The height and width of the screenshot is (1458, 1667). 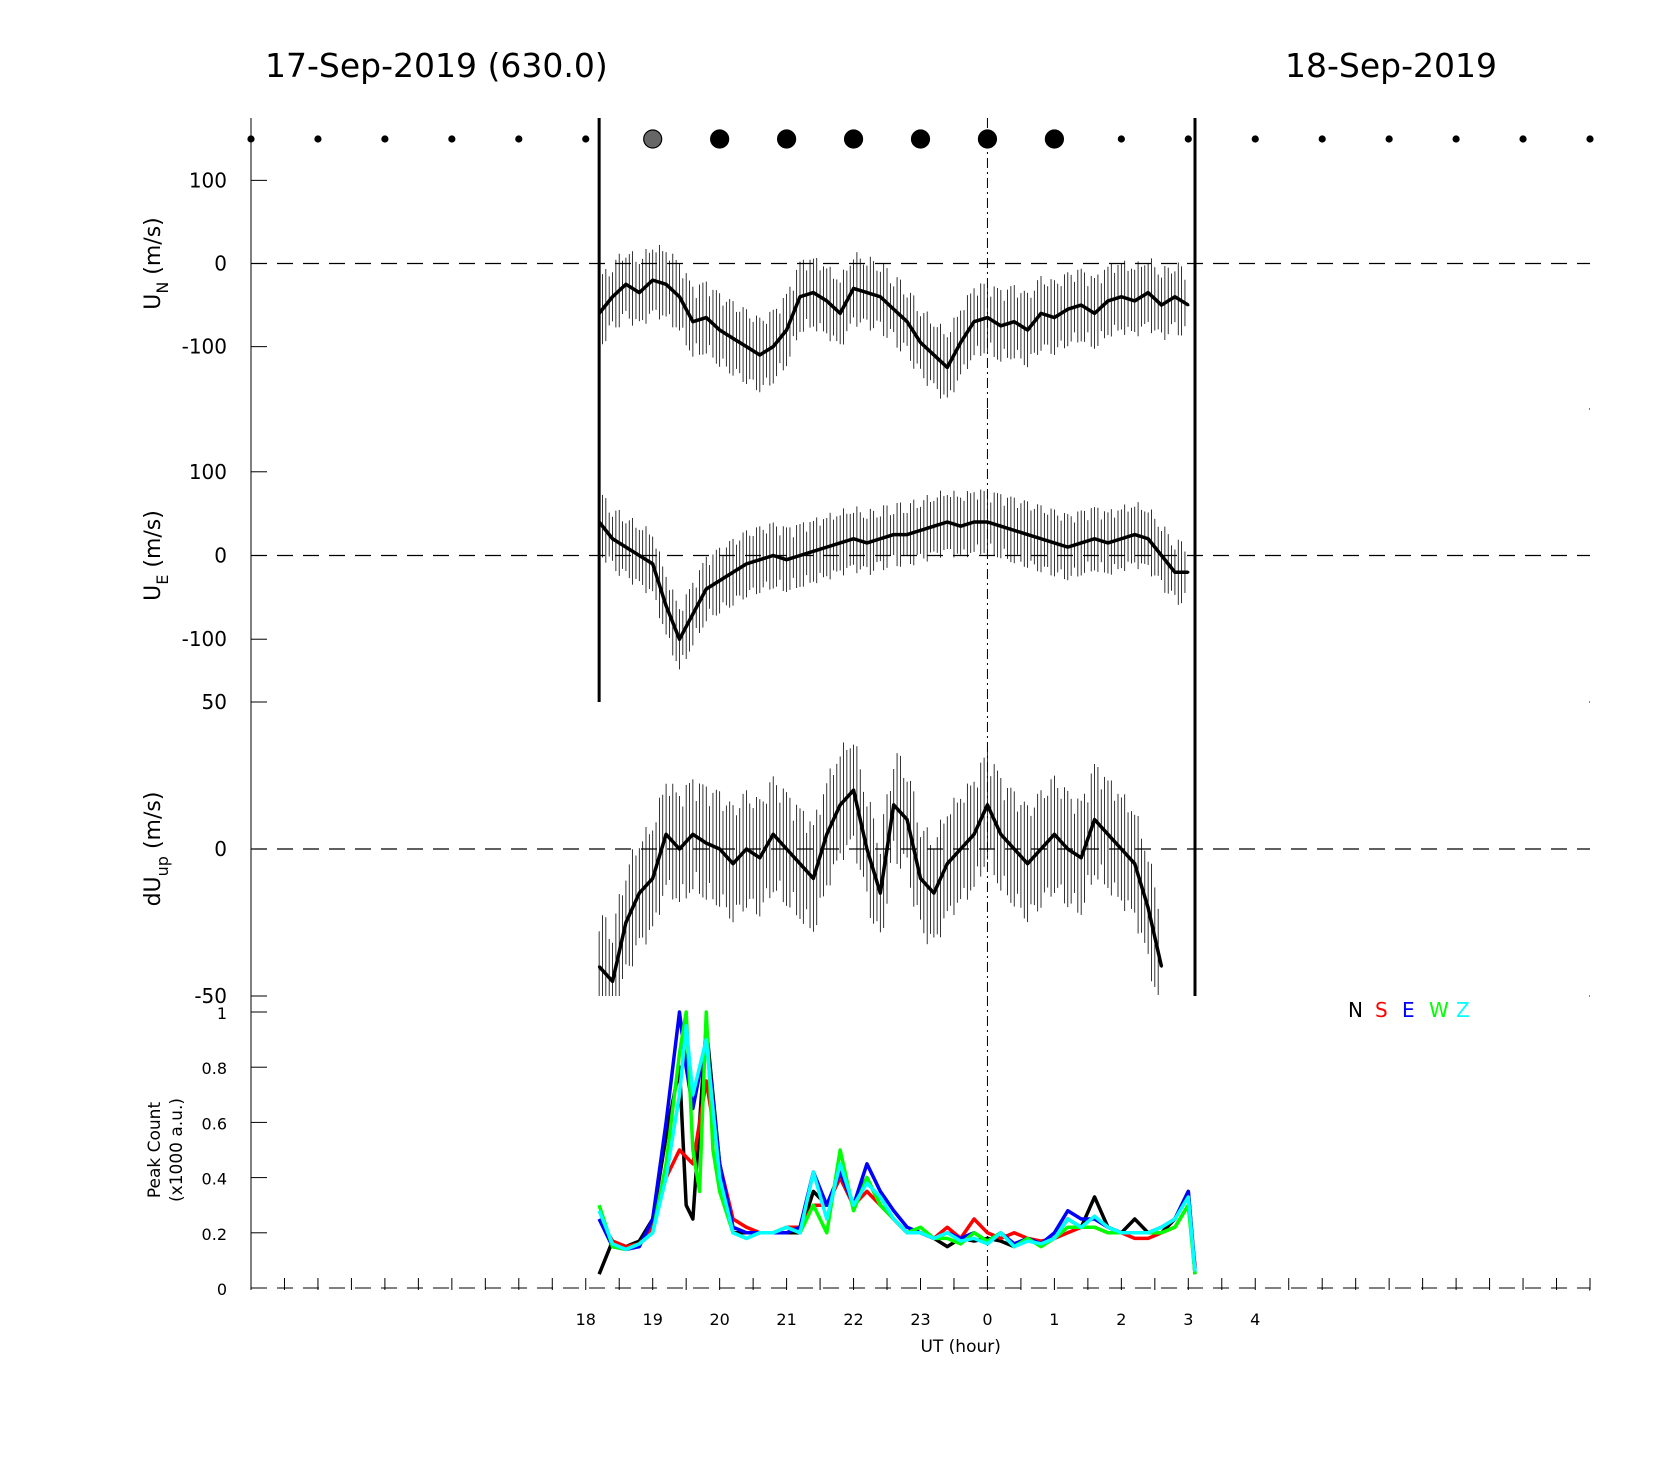 I want to click on x-tick-label: 2, so click(x=1121, y=1319).